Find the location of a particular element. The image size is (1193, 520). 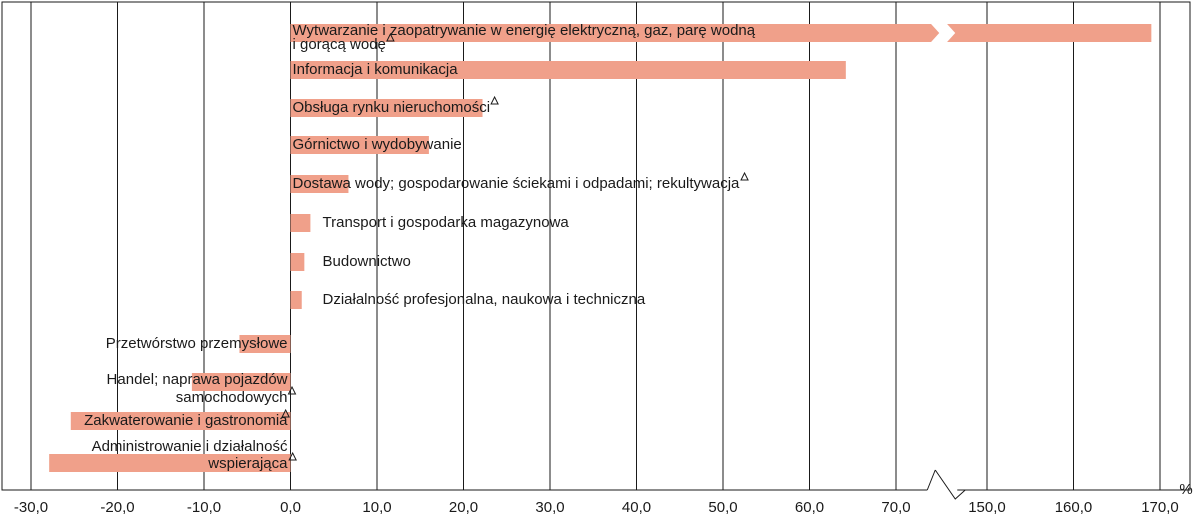

bar-break is located at coordinates (942, 33).